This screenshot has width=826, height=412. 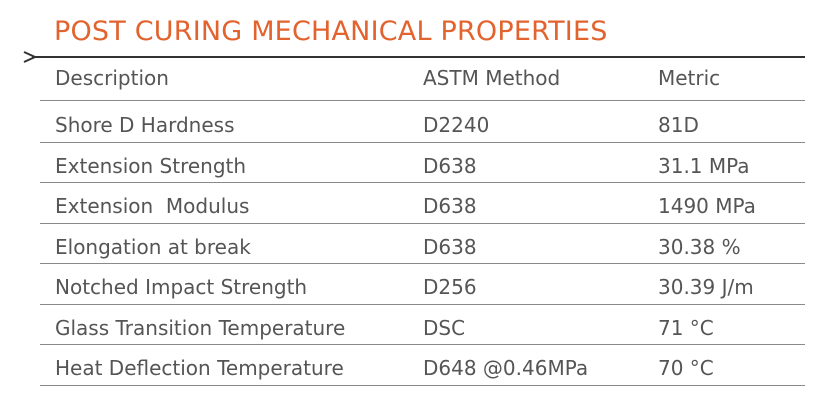 I want to click on table-cell: Heat Deflection Temperature, so click(x=199, y=368).